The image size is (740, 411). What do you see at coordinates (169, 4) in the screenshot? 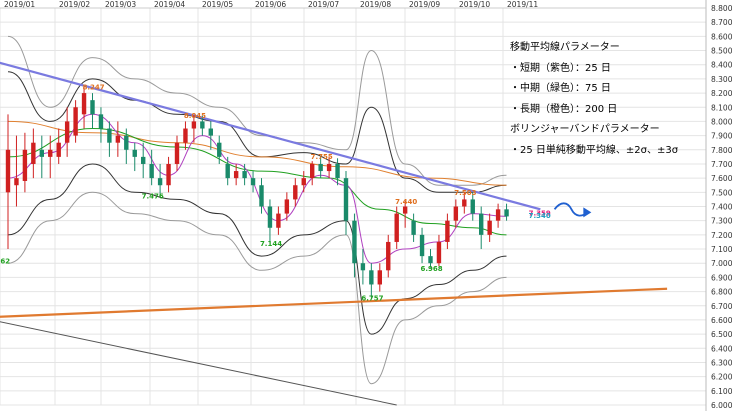
I see `x-tick-label: 2019/04` at bounding box center [169, 4].